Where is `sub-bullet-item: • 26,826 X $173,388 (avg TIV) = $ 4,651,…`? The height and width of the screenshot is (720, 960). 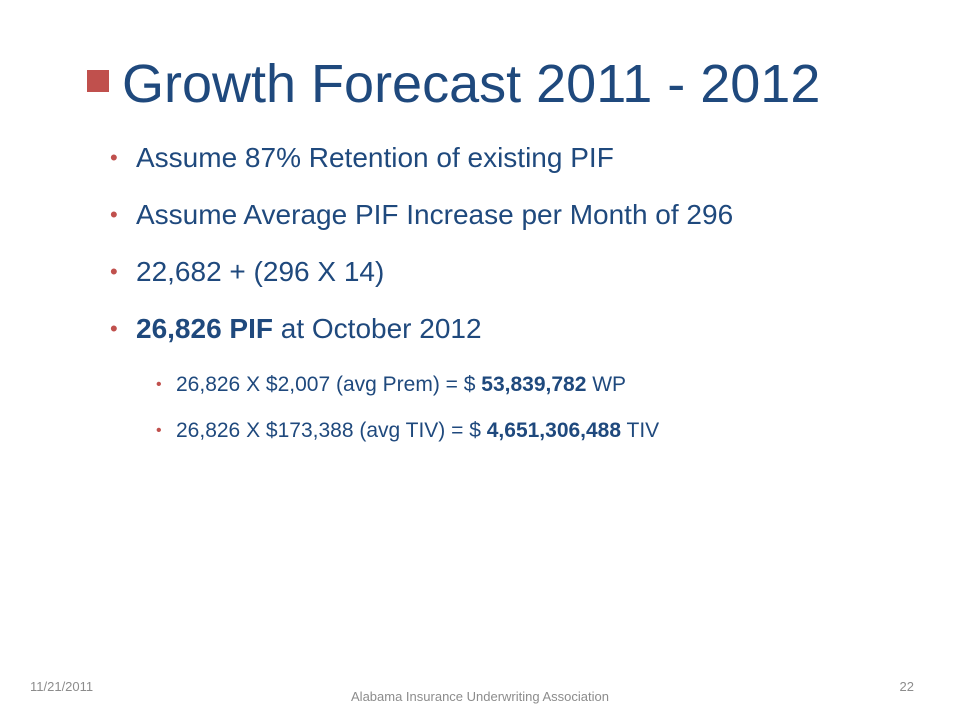 sub-bullet-item: • 26,826 X $173,388 (avg TIV) = $ 4,651,… is located at coordinates (510, 433).